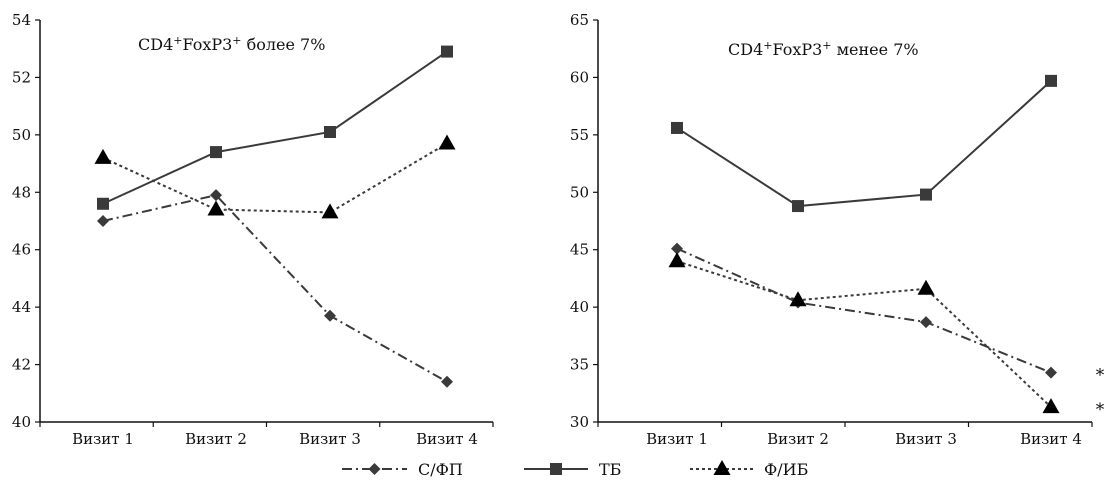 This screenshot has height=500, width=1115. I want to click on legend-label-ф-иб: Ф/ИБ, so click(786, 469).